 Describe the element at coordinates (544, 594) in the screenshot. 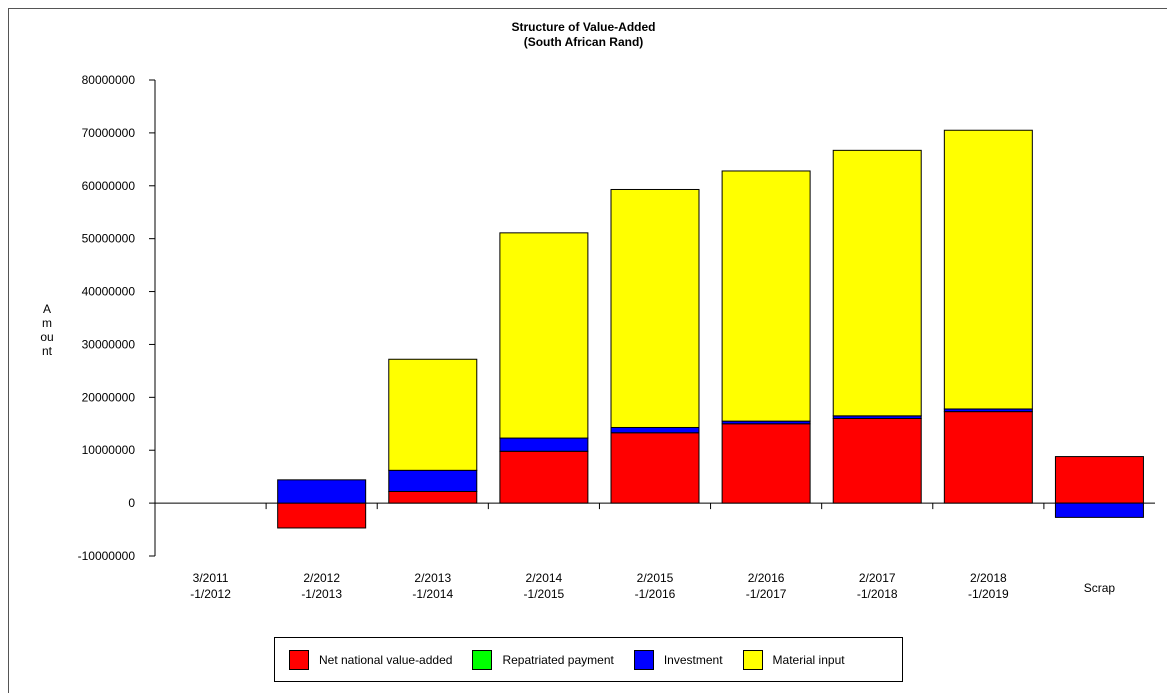

I see `x-tick-label: -1/2015` at that location.